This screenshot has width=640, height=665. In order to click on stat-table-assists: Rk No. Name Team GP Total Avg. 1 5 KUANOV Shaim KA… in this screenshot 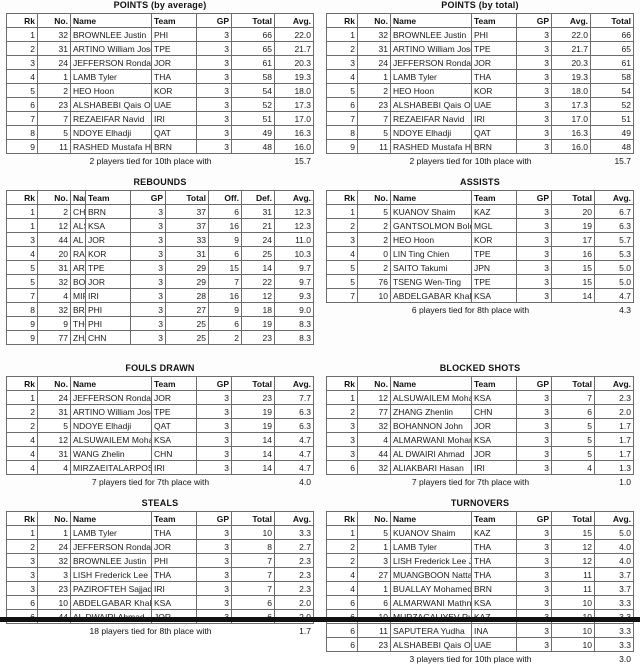, I will do `click(480, 246)`.